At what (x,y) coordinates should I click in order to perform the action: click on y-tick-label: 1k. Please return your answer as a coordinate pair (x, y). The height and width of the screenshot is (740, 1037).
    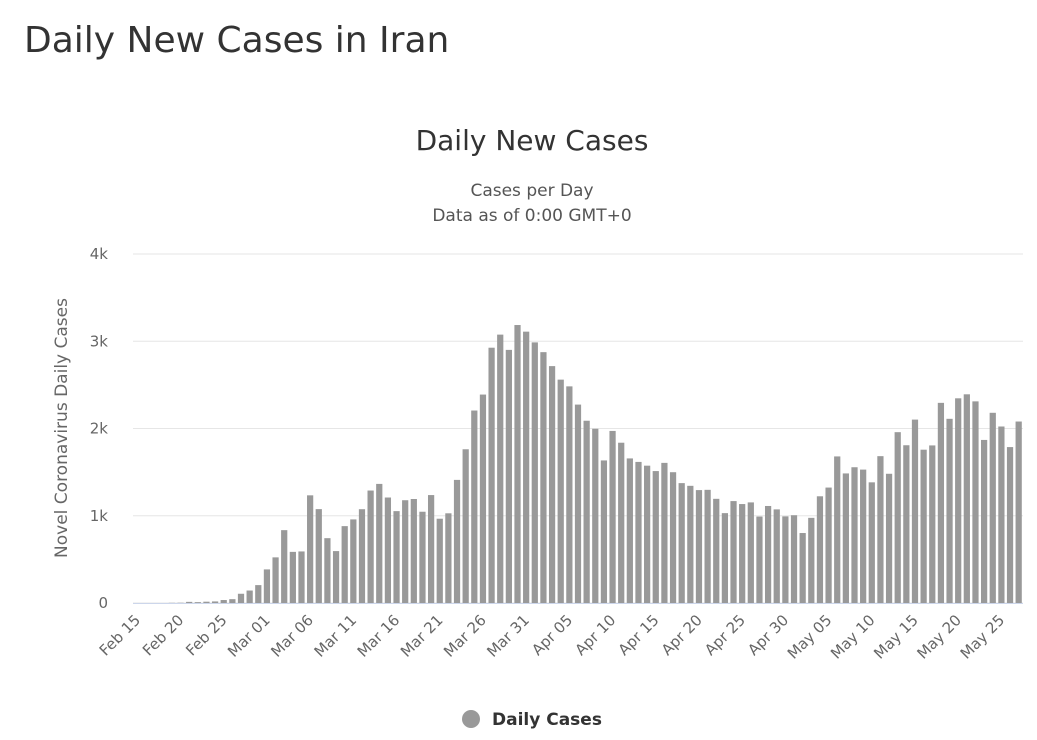
    Looking at the image, I should click on (99, 516).